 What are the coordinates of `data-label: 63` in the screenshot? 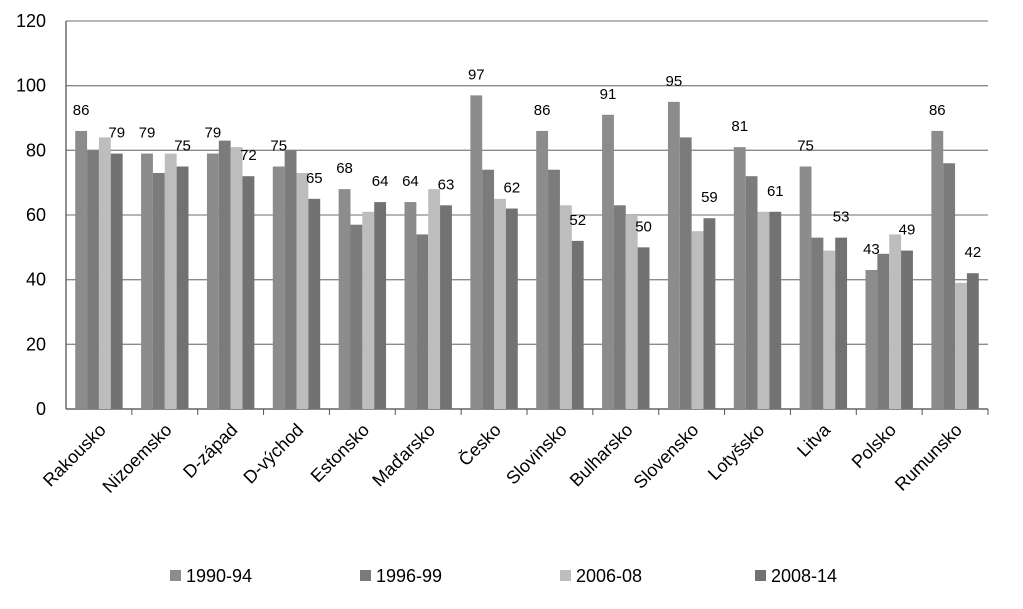 It's located at (446, 184).